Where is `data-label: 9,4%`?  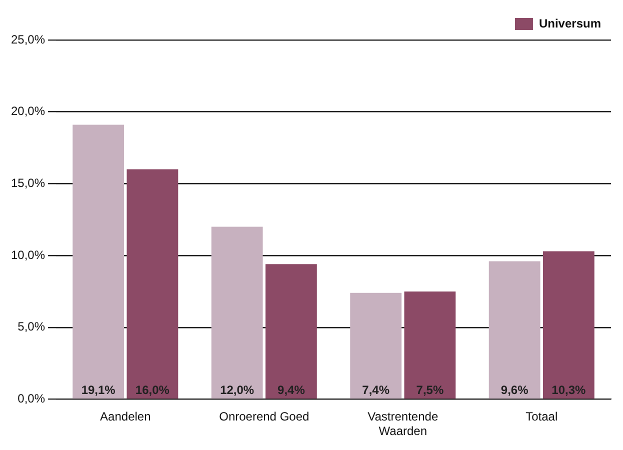
data-label: 9,4% is located at coordinates (292, 389).